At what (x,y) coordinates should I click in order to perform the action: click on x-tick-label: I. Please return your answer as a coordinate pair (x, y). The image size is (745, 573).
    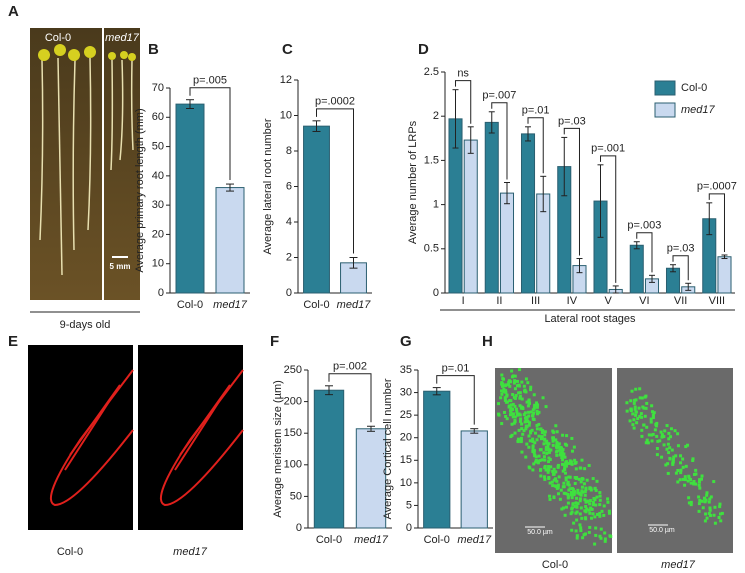
    Looking at the image, I should click on (463, 301).